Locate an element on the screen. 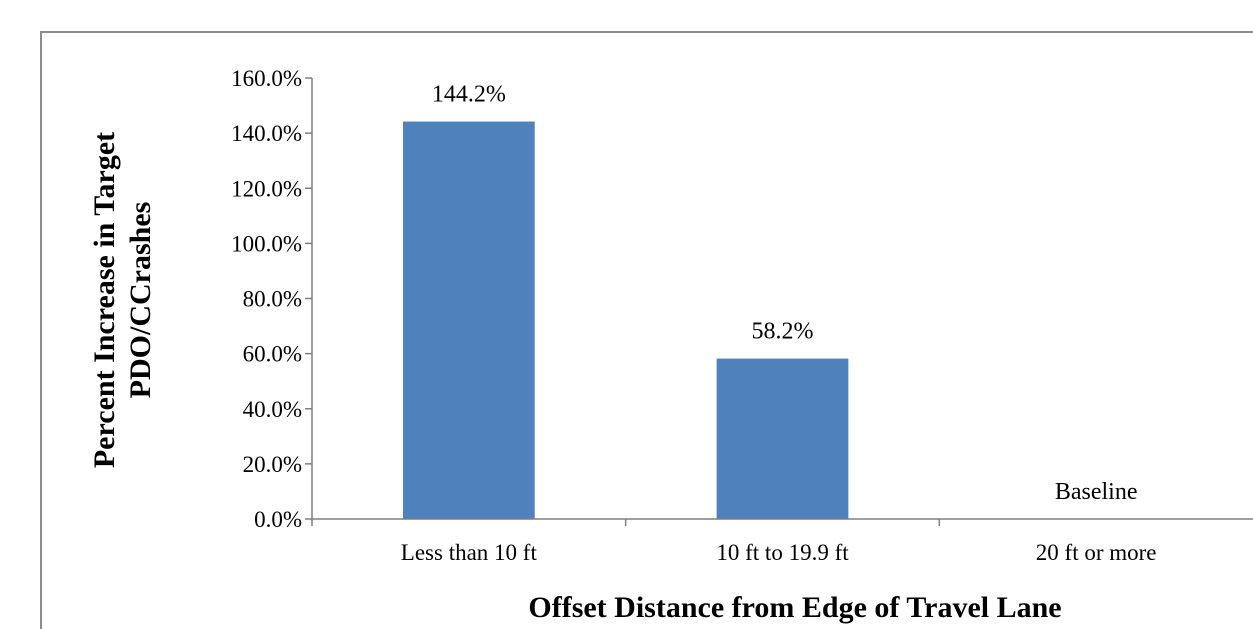 Image resolution: width=1253 pixels, height=629 pixels. data-label: 144.2% is located at coordinates (469, 95).